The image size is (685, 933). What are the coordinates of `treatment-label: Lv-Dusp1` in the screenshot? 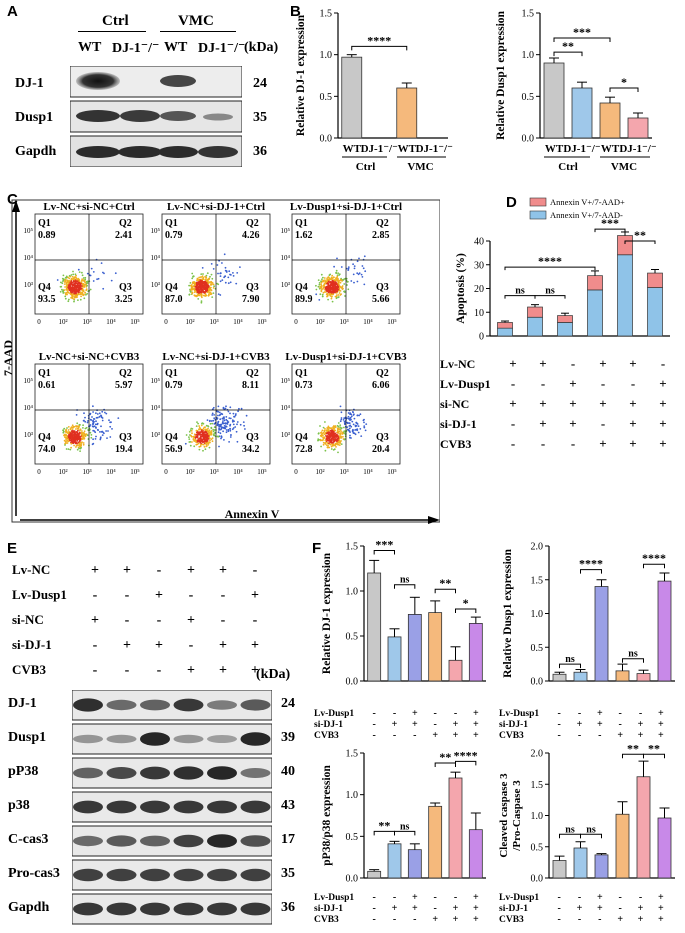 It's located at (334, 898).